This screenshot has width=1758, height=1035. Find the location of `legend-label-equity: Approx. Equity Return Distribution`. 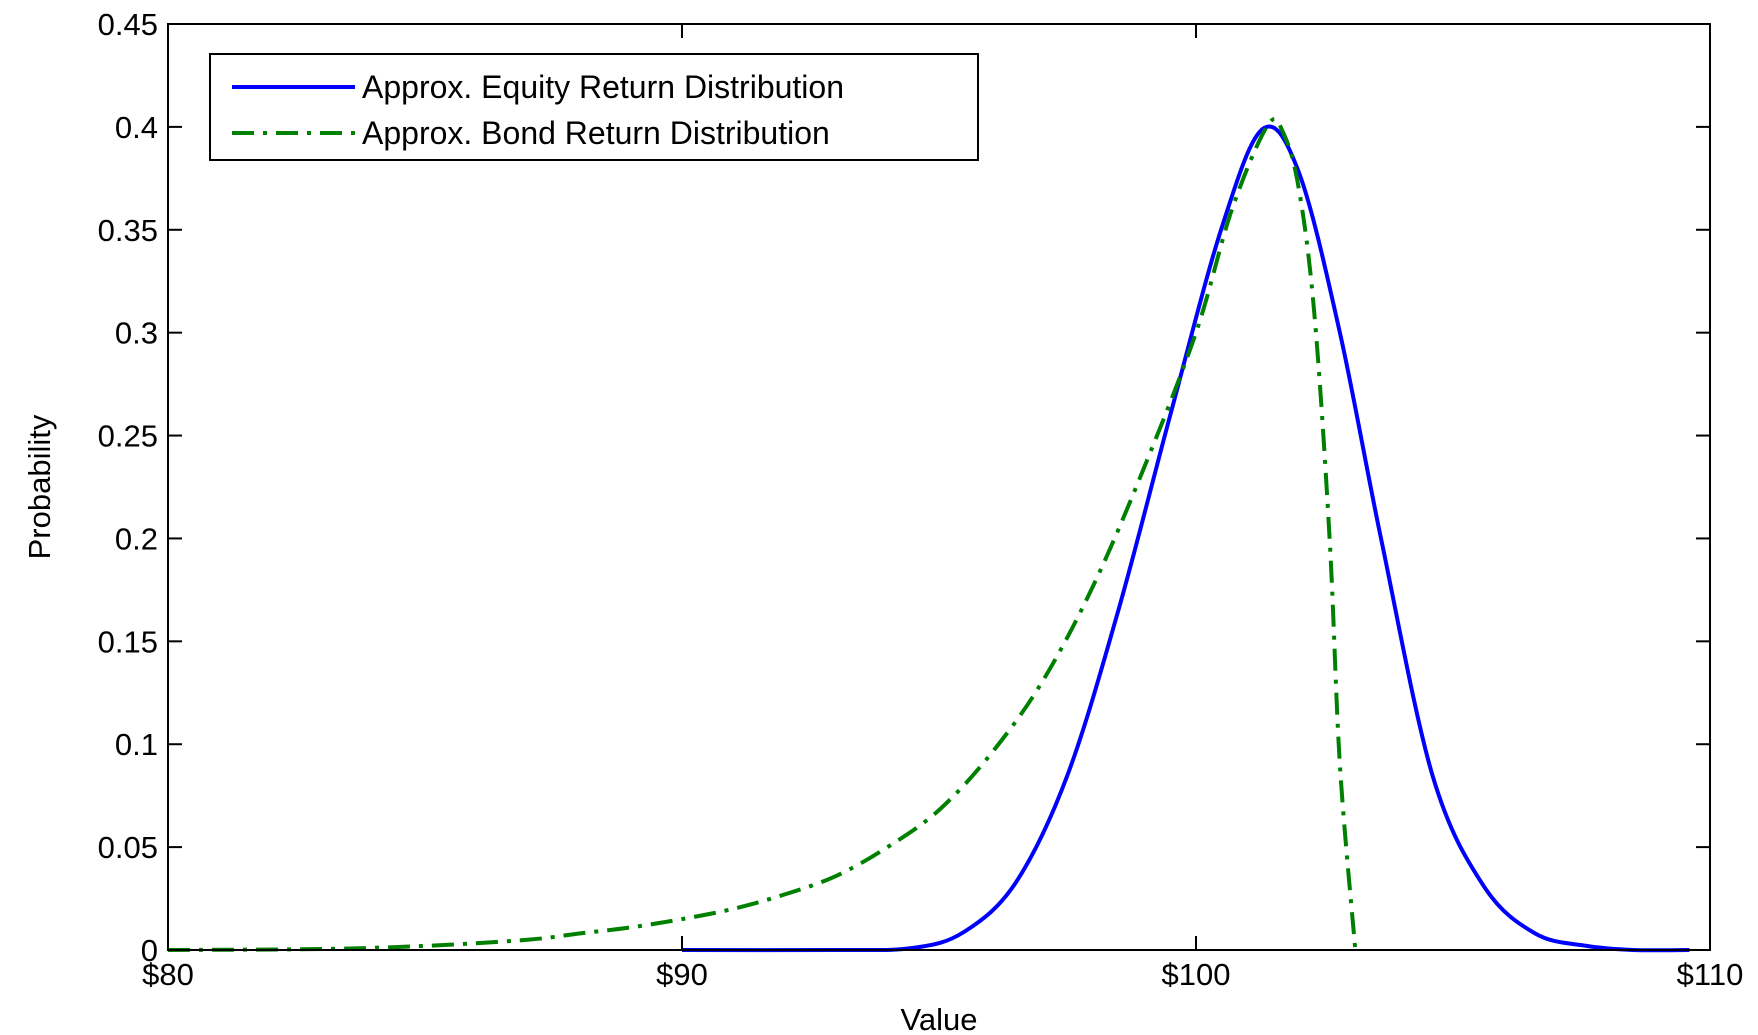

legend-label-equity: Approx. Equity Return Distribution is located at coordinates (603, 87).